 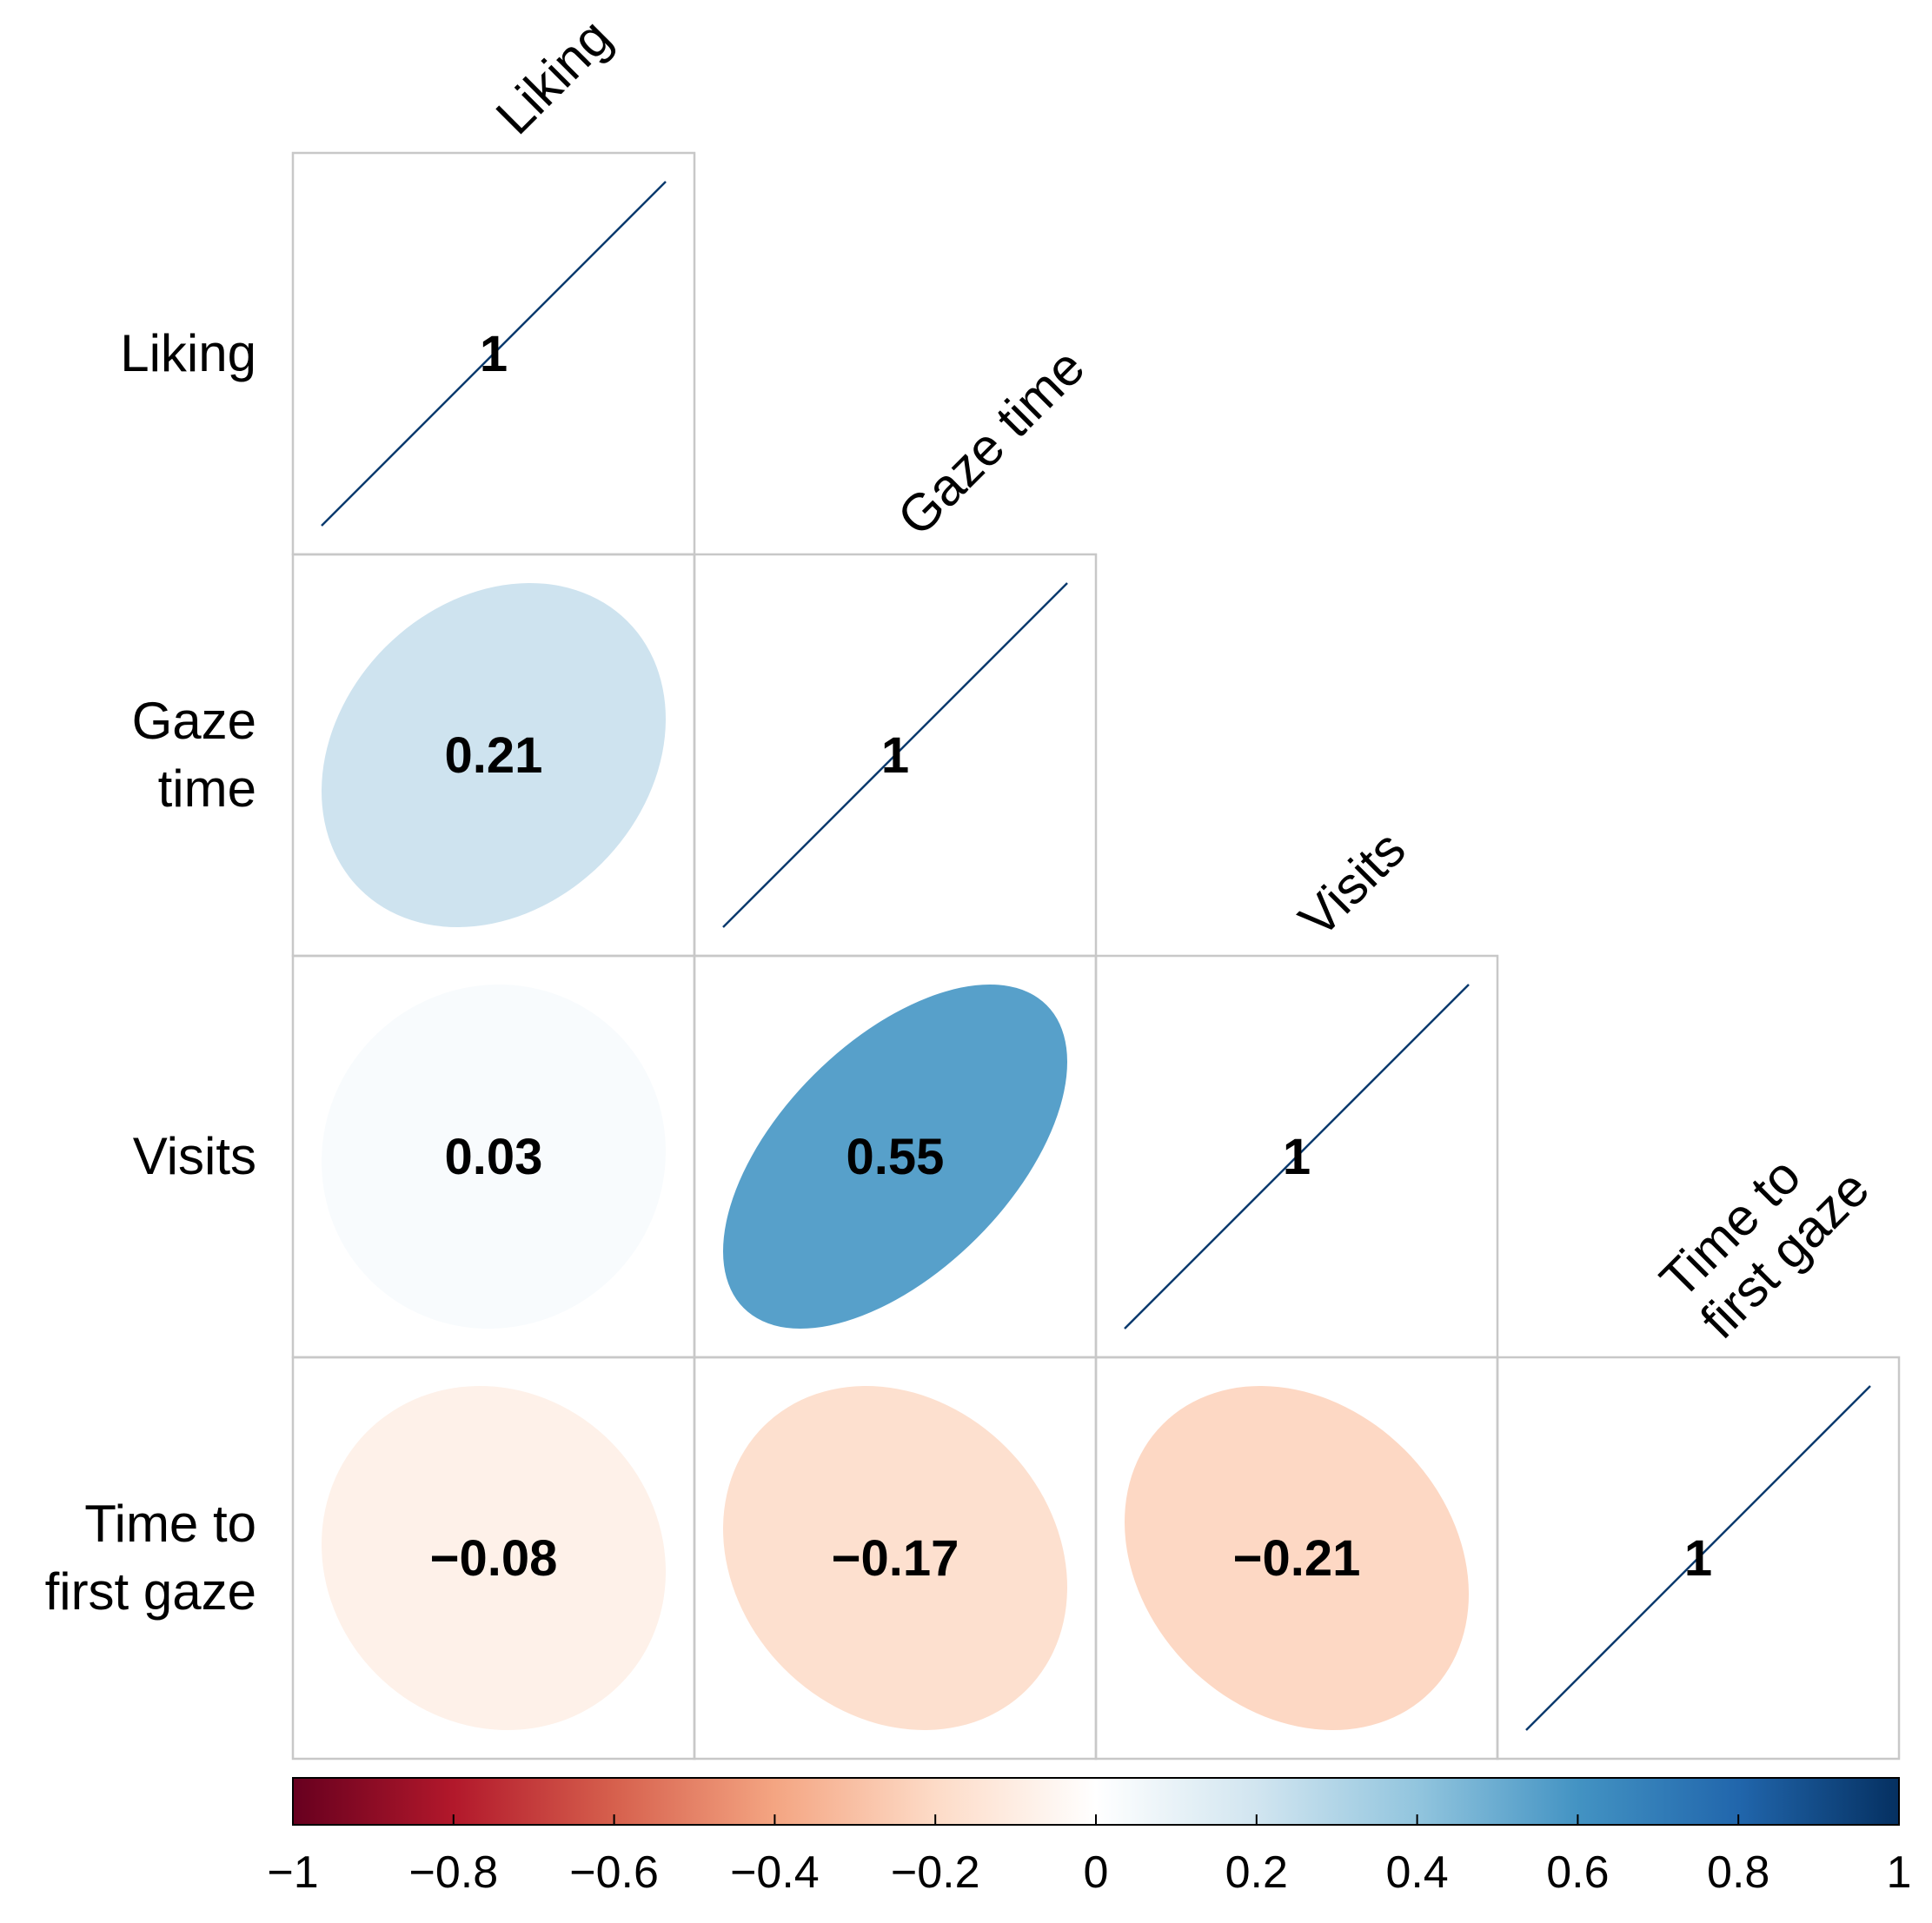 I want to click on cell-border, so click(x=1698, y=1558).